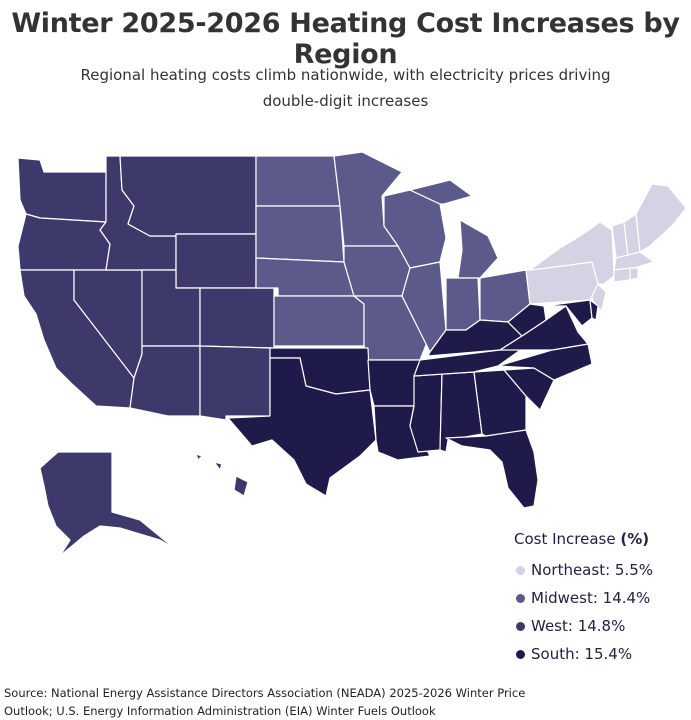  I want to click on legend-title: Cost Increase (%), so click(582, 539).